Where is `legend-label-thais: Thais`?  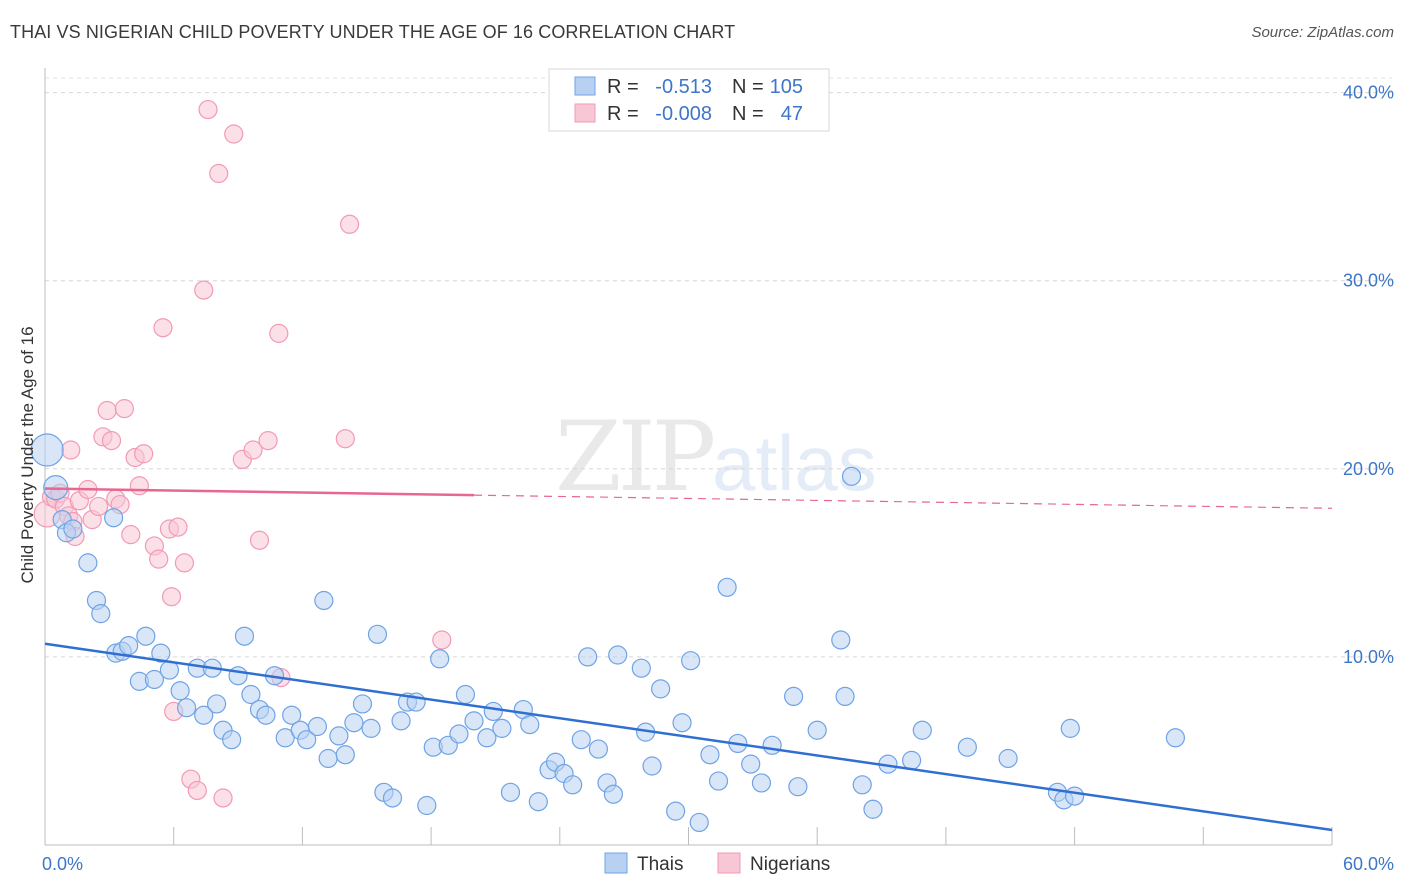 legend-label-thais: Thais is located at coordinates (660, 864).